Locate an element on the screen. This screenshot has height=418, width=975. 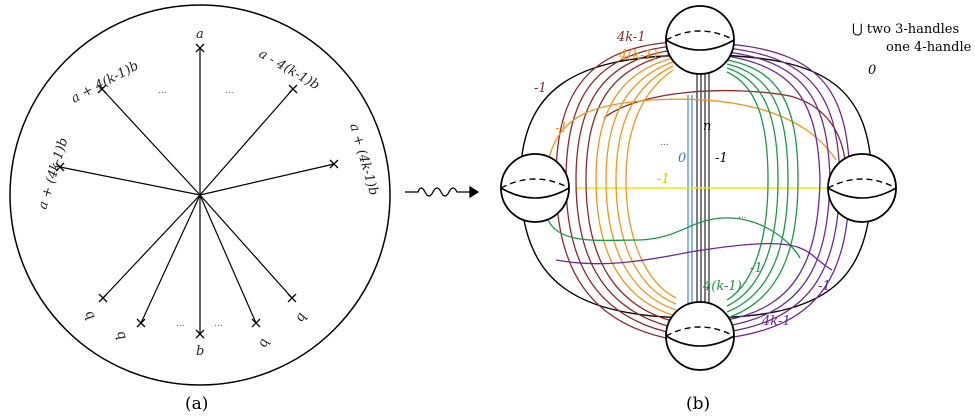
ray-b4 is located at coordinates (246, 246).